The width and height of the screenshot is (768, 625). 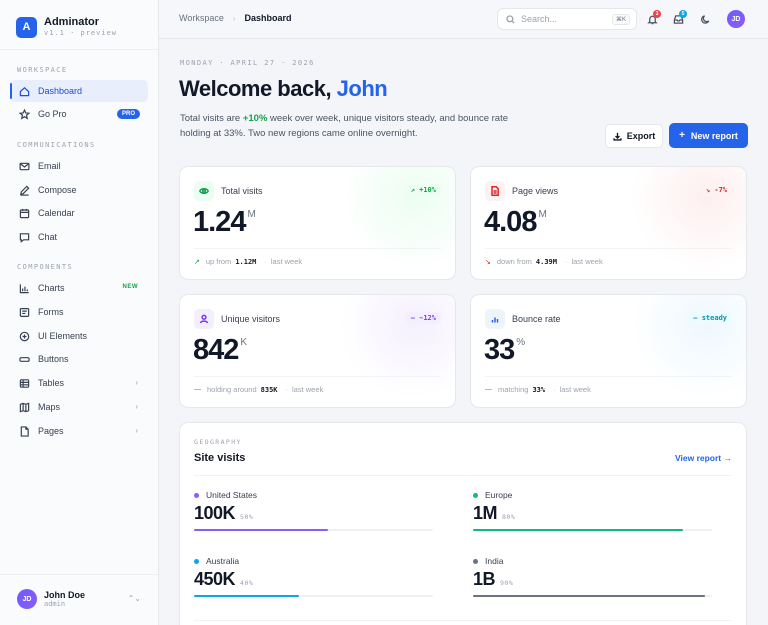 I want to click on inbox-button: 5, so click(x=680, y=18).